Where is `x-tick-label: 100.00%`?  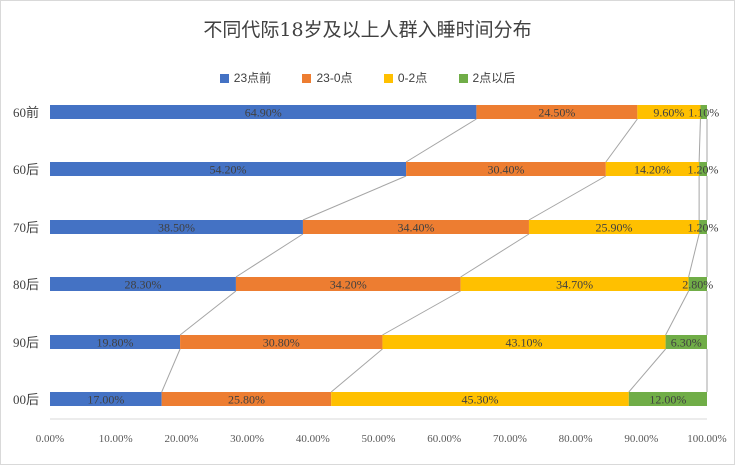 x-tick-label: 100.00% is located at coordinates (706, 439).